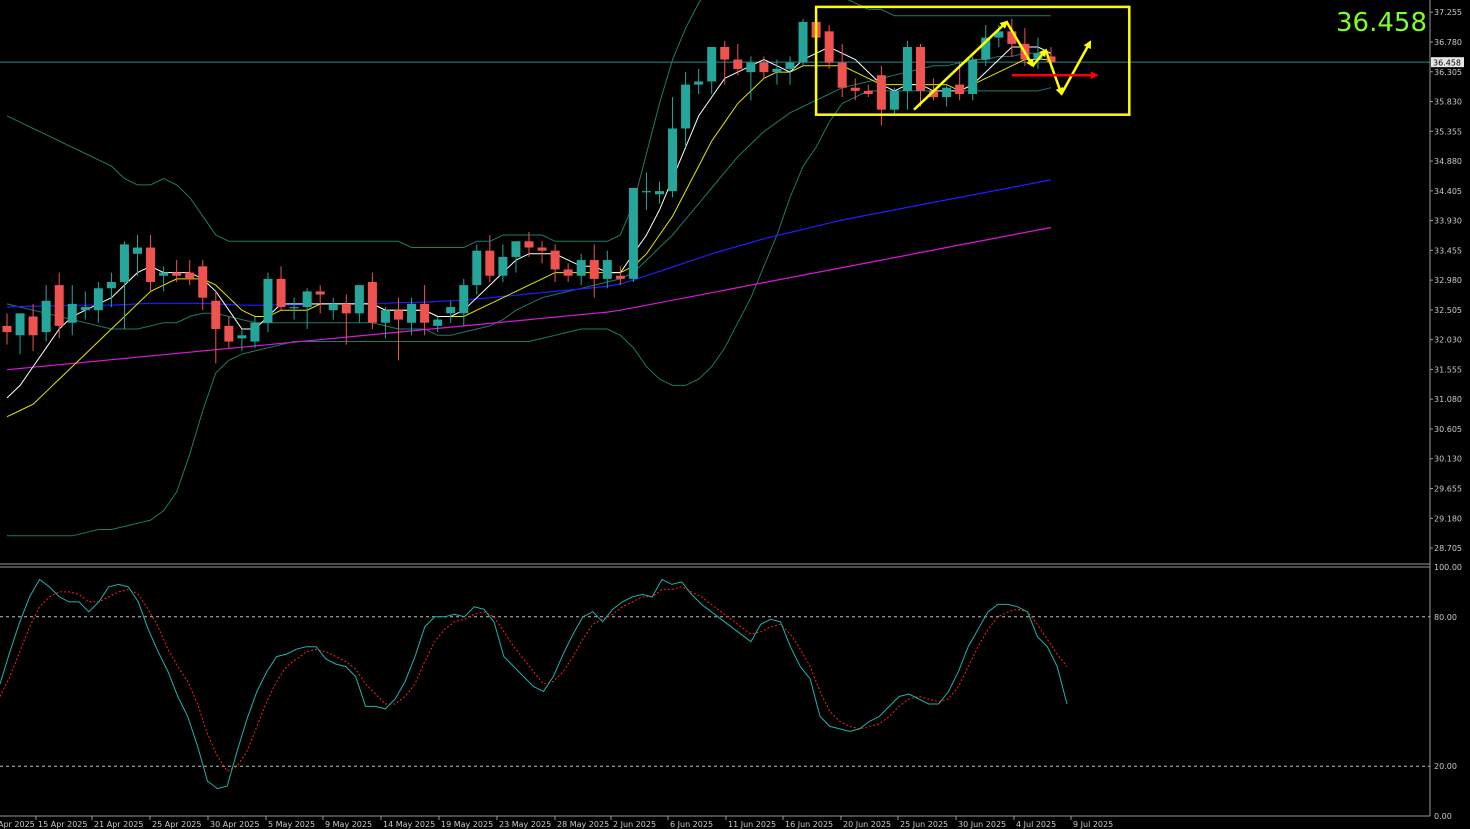  Describe the element at coordinates (118, 824) in the screenshot. I see `time-tick-label: 21 Apr 2025` at that location.